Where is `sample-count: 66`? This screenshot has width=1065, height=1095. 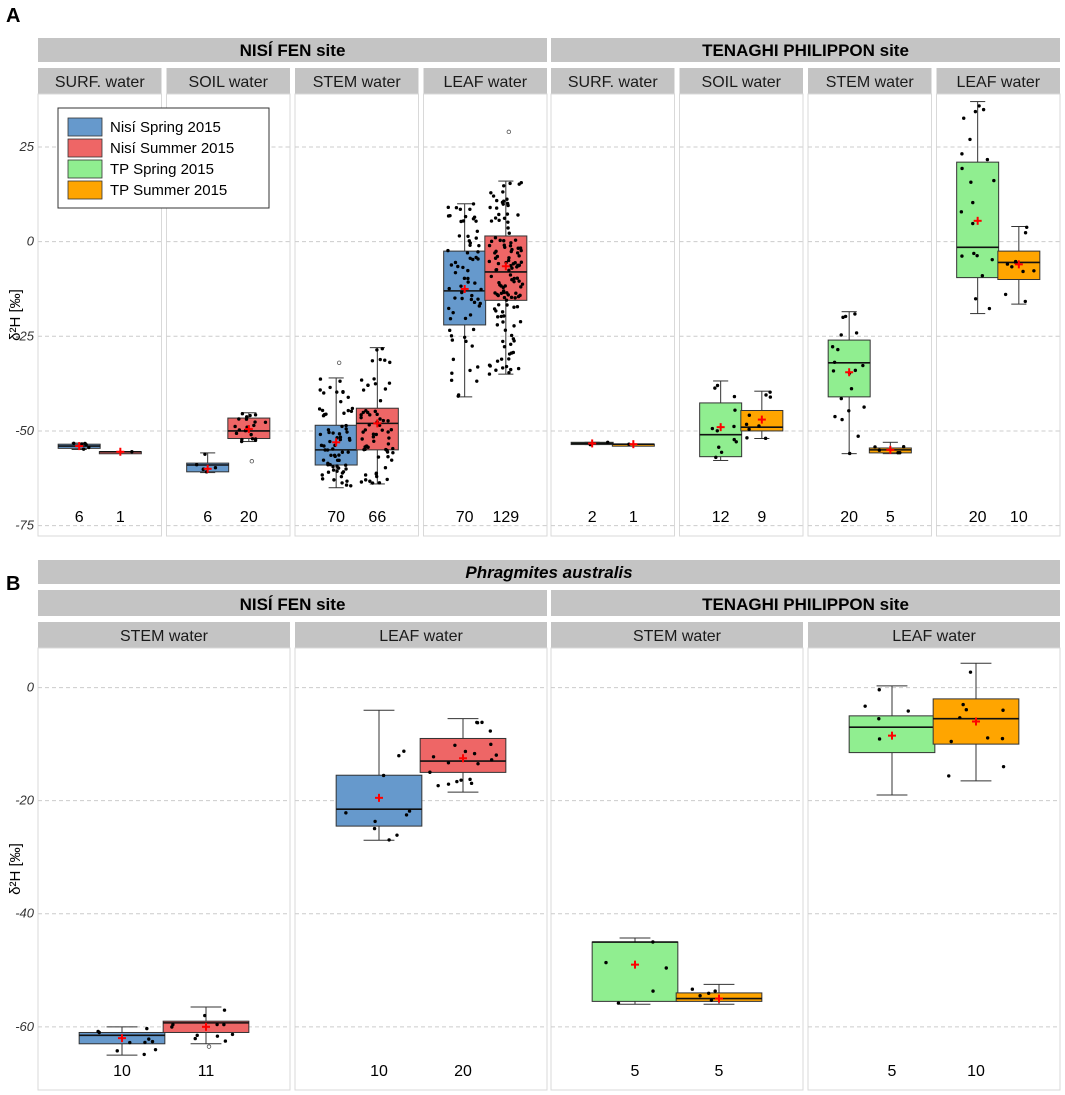 sample-count: 66 is located at coordinates (377, 517).